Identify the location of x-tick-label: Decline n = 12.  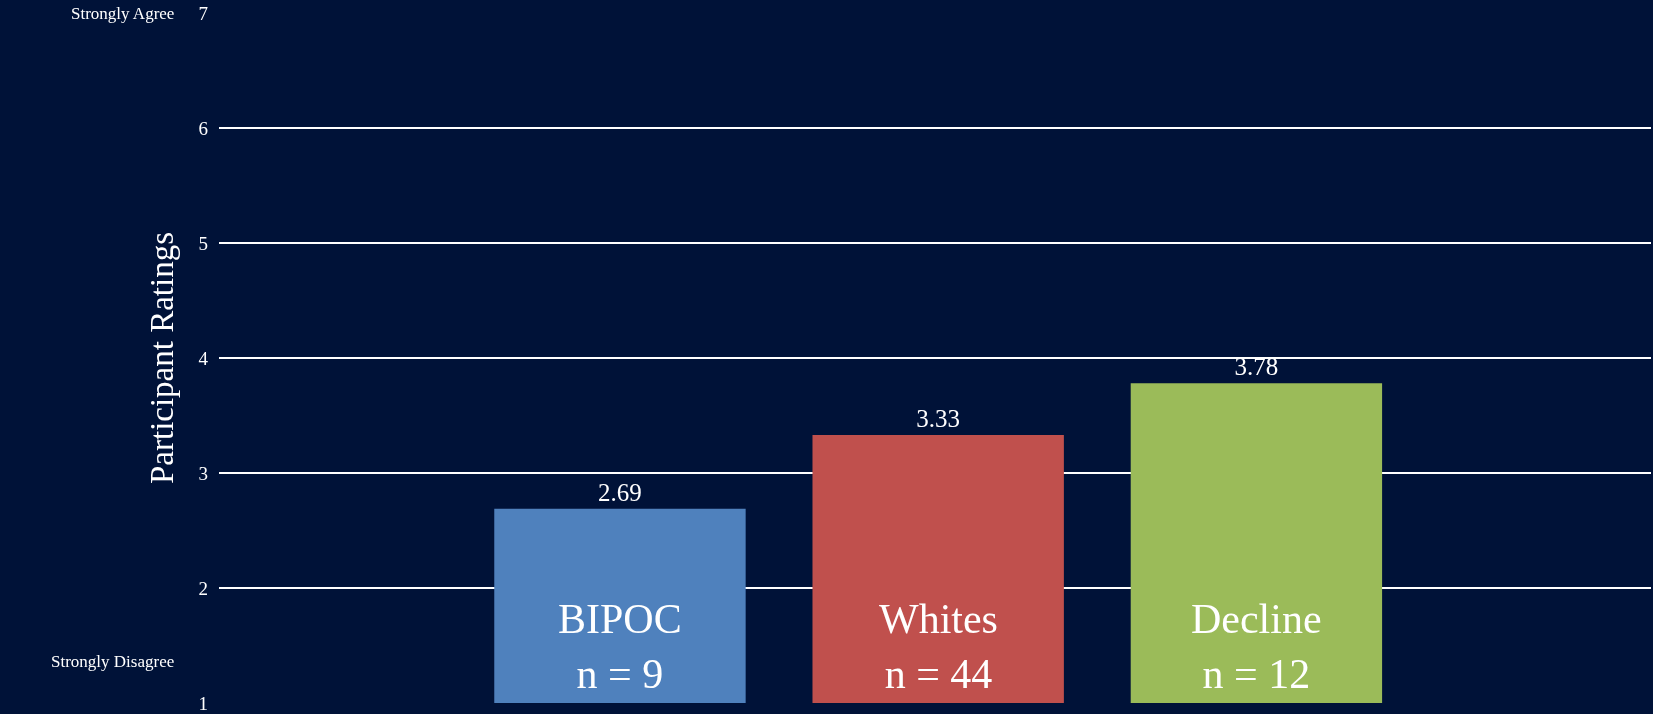
(1256, 646).